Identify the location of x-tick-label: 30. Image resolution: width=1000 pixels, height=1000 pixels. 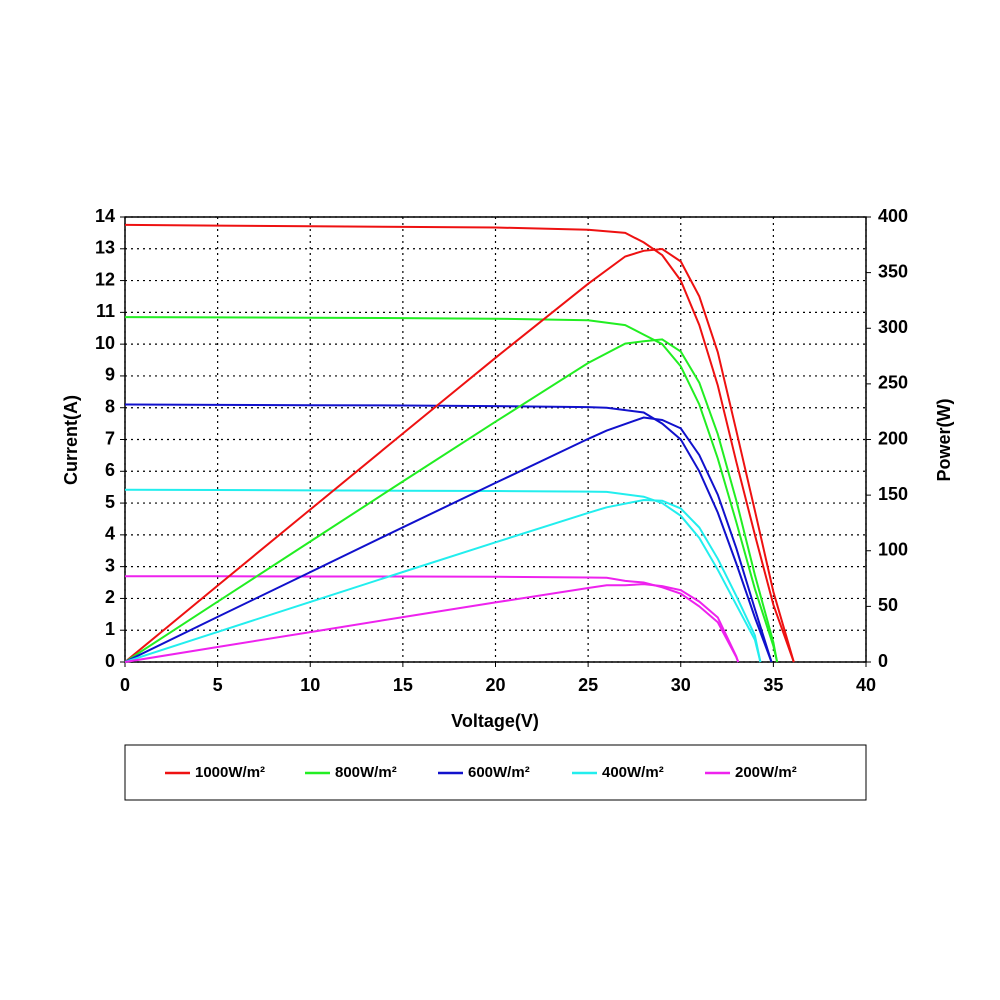
(681, 685).